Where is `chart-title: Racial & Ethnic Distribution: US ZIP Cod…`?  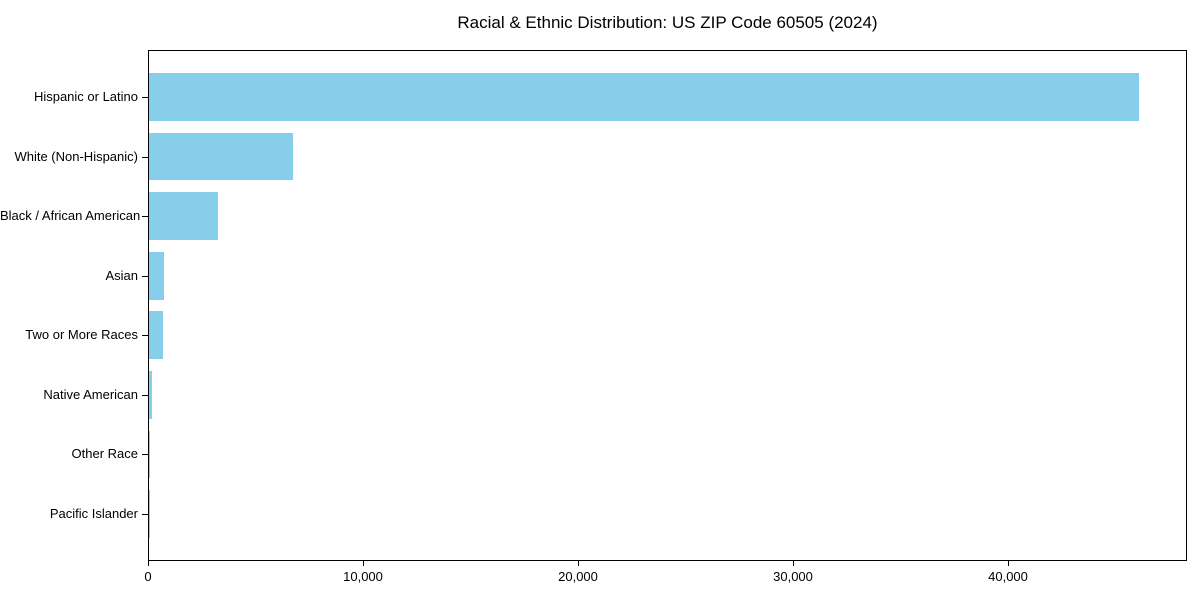
chart-title: Racial & Ethnic Distribution: US ZIP Cod… is located at coordinates (667, 22).